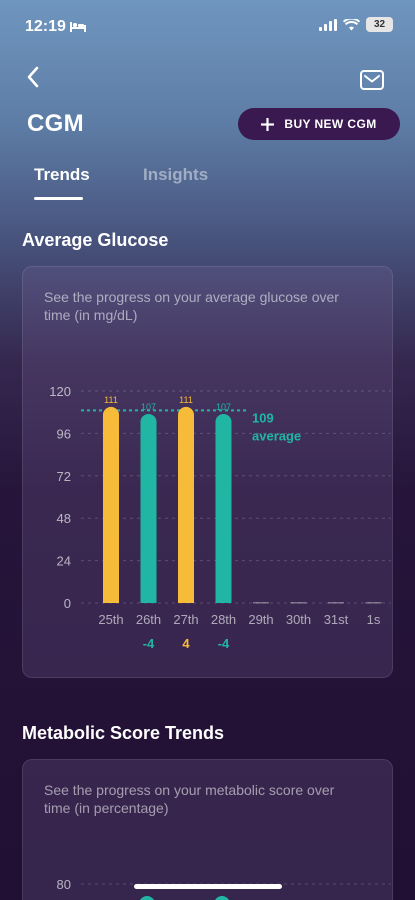  Describe the element at coordinates (58, 198) in the screenshot. I see `active-tab-indicator` at that location.